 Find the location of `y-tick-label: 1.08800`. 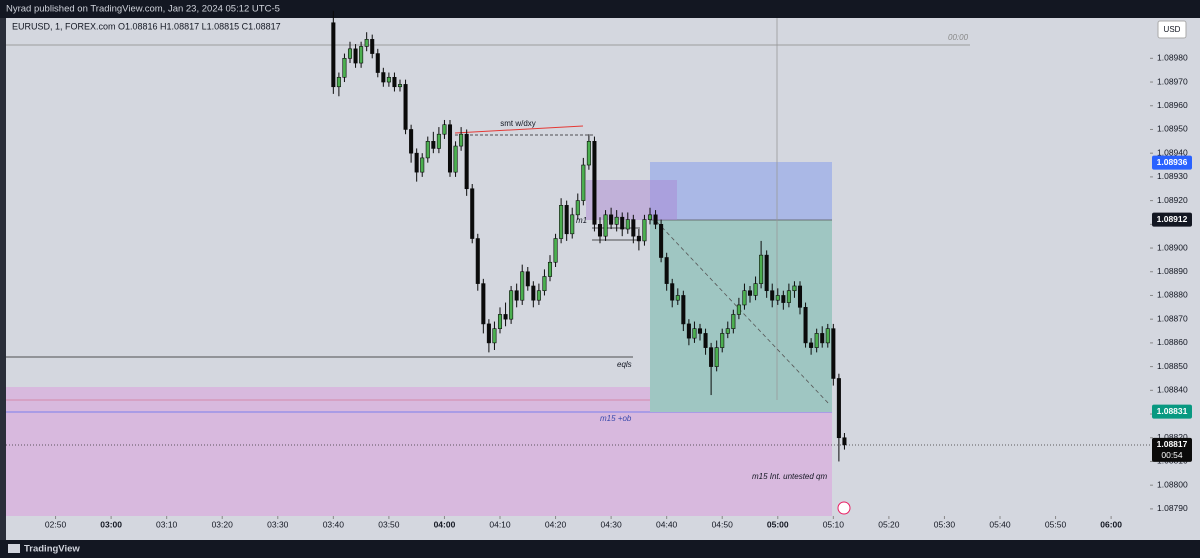

y-tick-label: 1.08800 is located at coordinates (1172, 484).